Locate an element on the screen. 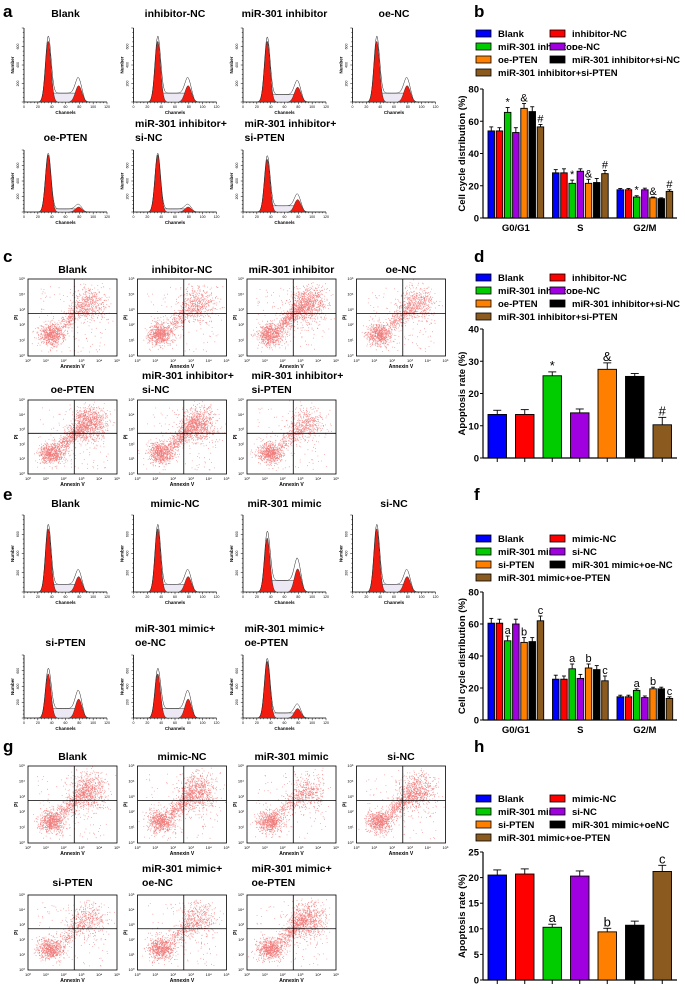  y-tick-label: 10⁴ is located at coordinates (241, 414).